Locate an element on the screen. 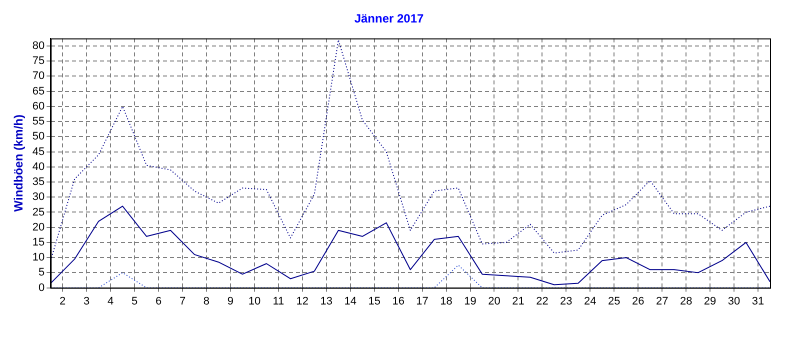 The width and height of the screenshot is (792, 337). y-axis-title: Windböen (km/h) is located at coordinates (19, 163).